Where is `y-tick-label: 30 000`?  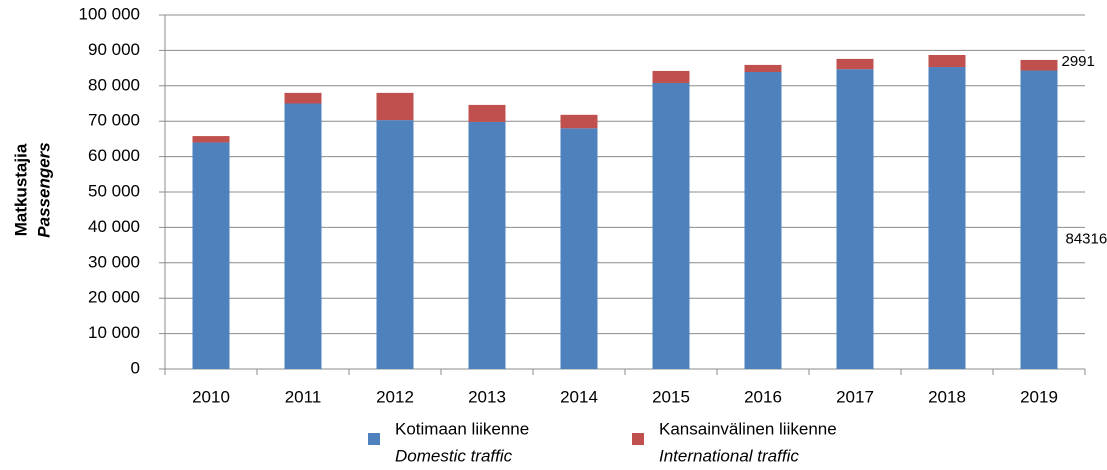
y-tick-label: 30 000 is located at coordinates (114, 261).